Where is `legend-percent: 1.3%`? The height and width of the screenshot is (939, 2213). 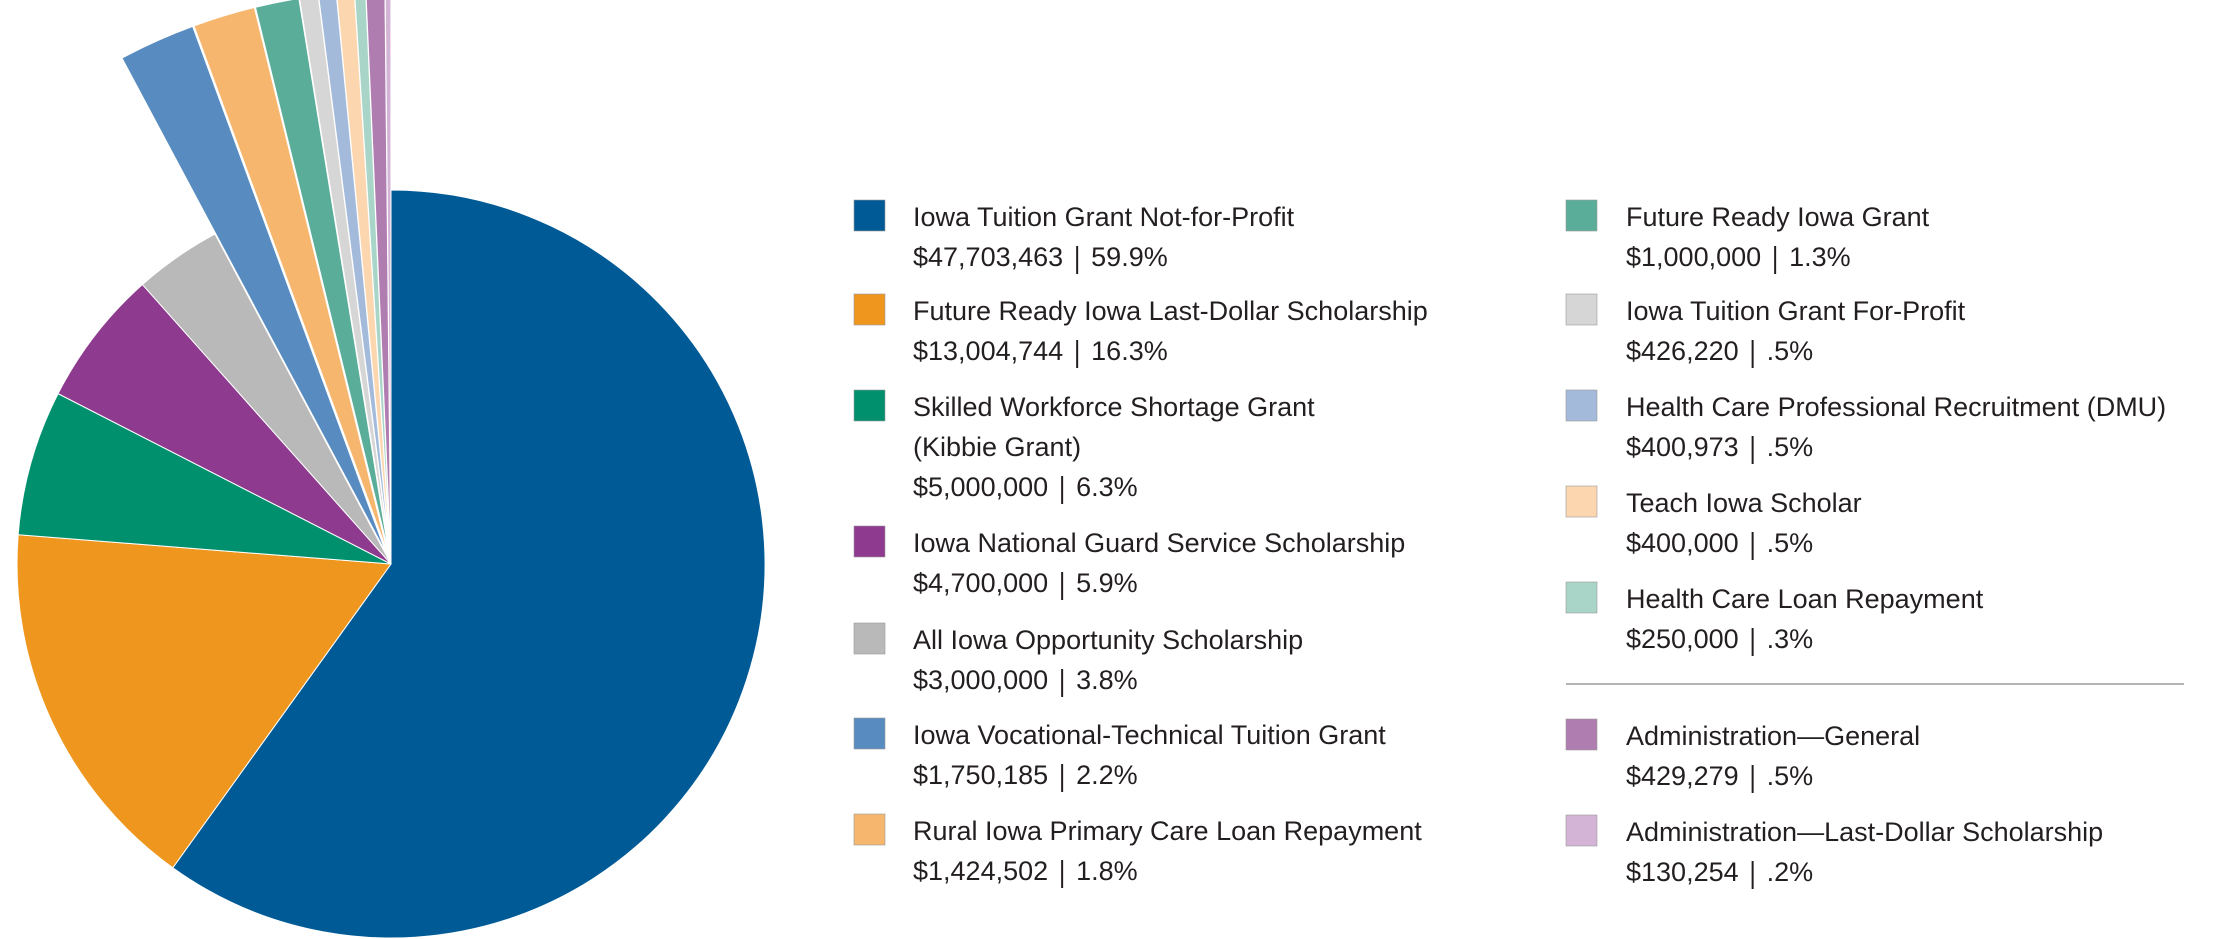 legend-percent: 1.3% is located at coordinates (1820, 257).